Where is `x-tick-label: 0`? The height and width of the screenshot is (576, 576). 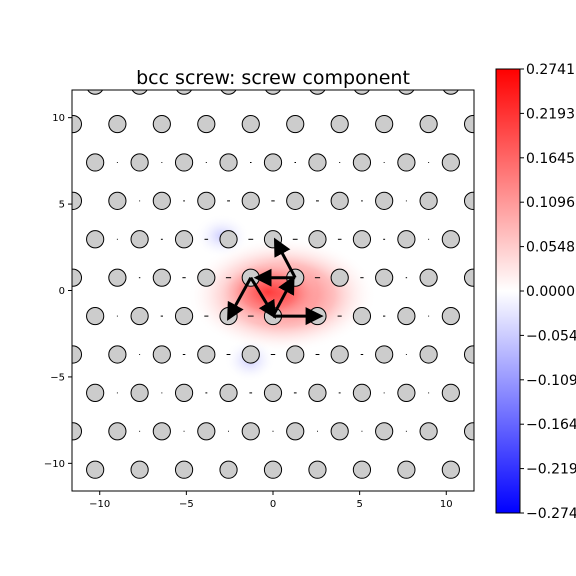 x-tick-label: 0 is located at coordinates (273, 504).